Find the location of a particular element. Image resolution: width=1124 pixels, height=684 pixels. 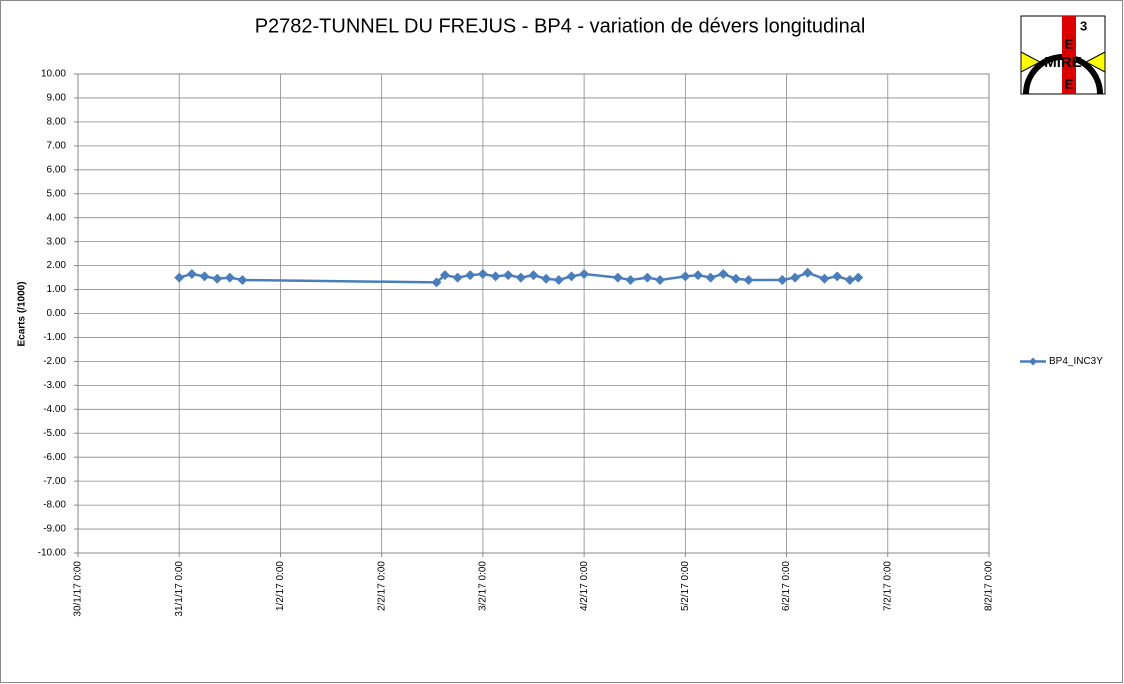

y-tick-label: -7.00 is located at coordinates (54, 481).